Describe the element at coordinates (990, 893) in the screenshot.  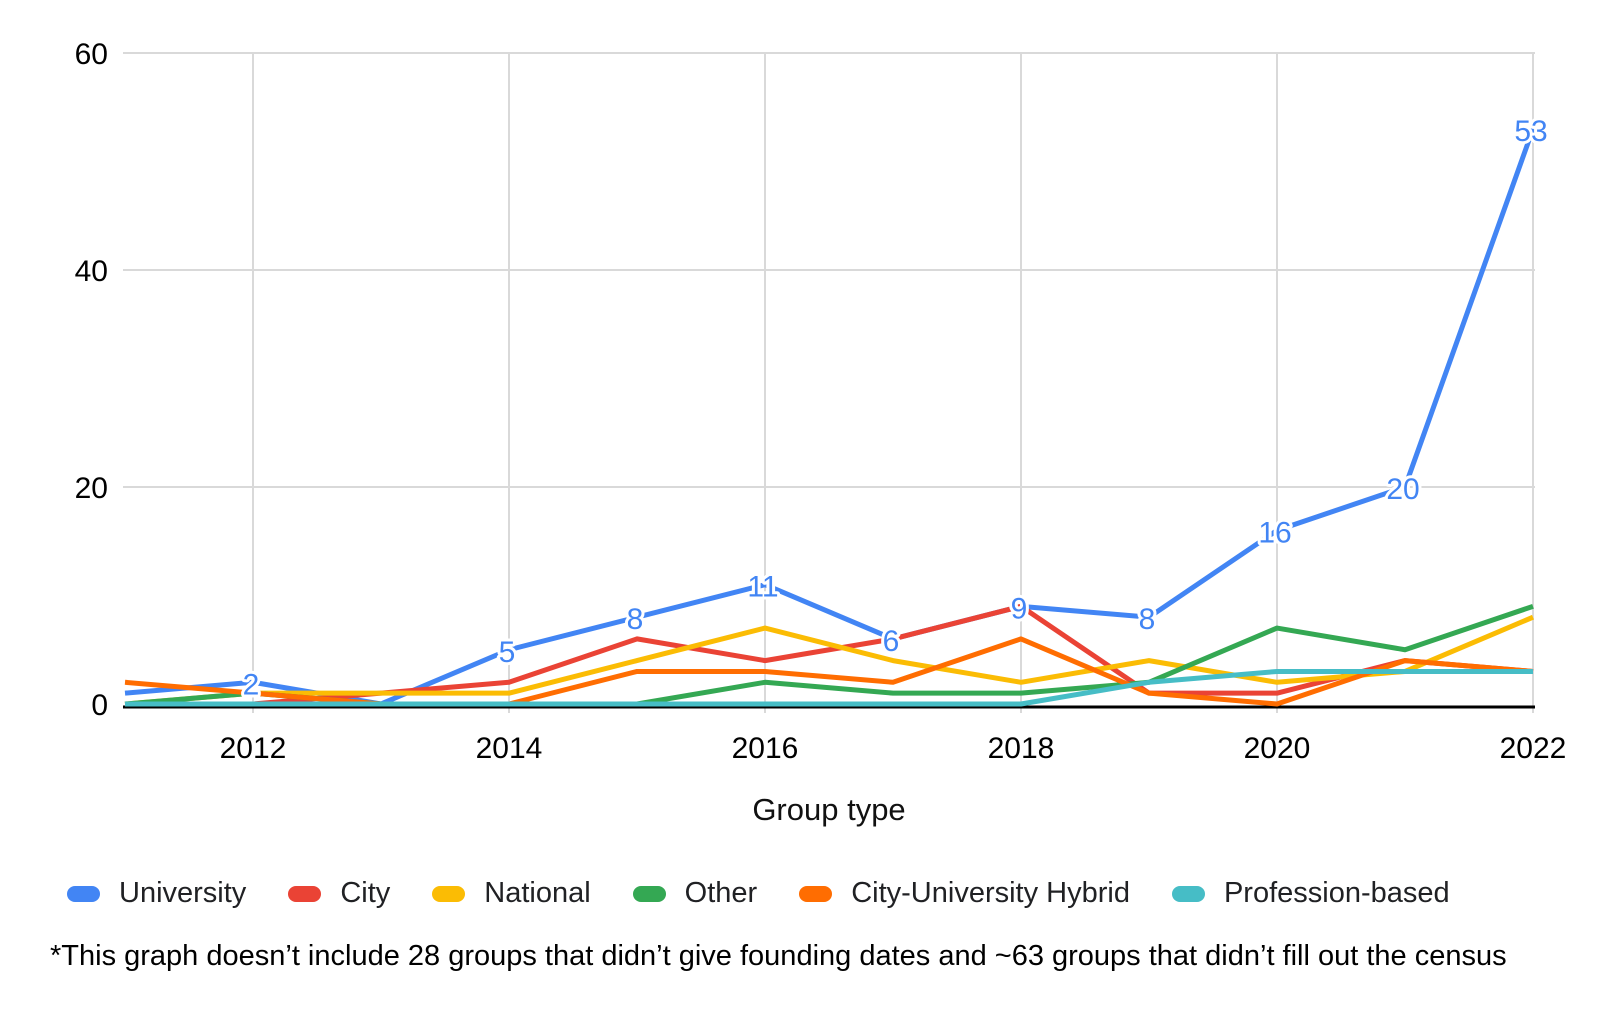
I see `legend-label: City-University Hybrid` at that location.